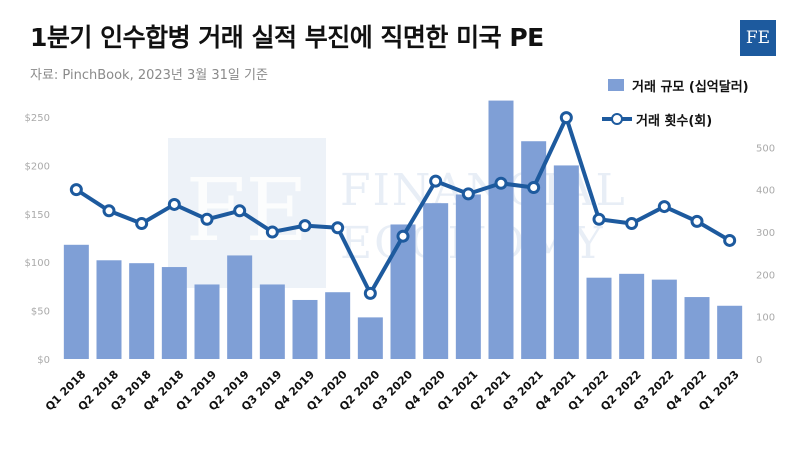 The height and width of the screenshot is (450, 800). Describe the element at coordinates (37, 215) in the screenshot. I see `left-tick-label: $150` at that location.